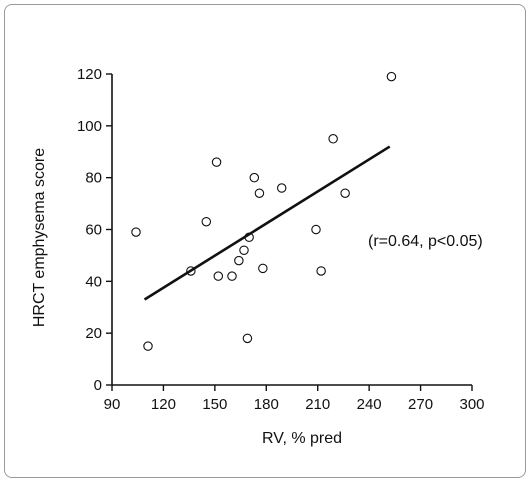 The width and height of the screenshot is (532, 483). What do you see at coordinates (89, 126) in the screenshot?
I see `y-tick-label: 100` at bounding box center [89, 126].